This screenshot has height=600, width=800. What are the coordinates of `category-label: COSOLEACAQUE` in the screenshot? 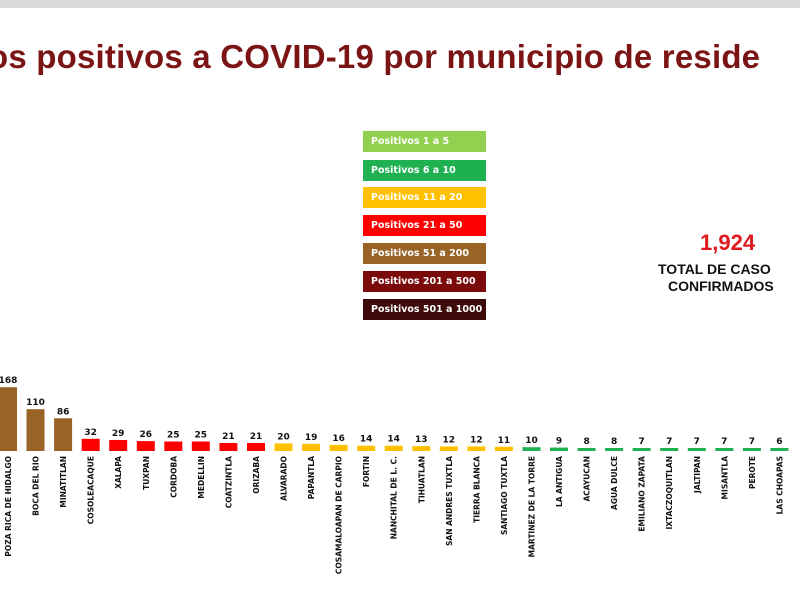 It's located at (91, 490).